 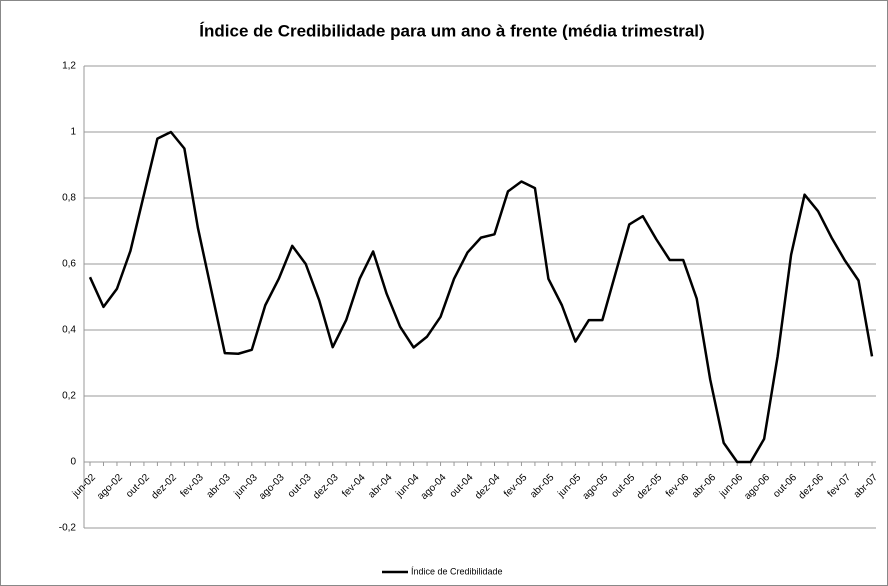 What do you see at coordinates (69, 66) in the screenshot?
I see `y-tick-label: 1,2` at bounding box center [69, 66].